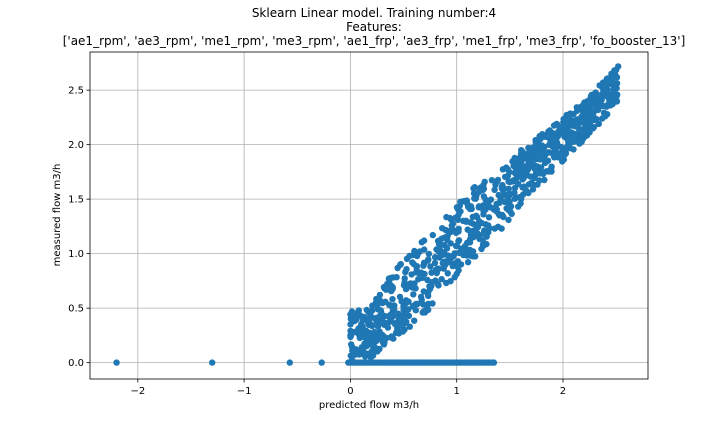  Describe the element at coordinates (76, 363) in the screenshot. I see `y-tick-label: 0.0` at that location.